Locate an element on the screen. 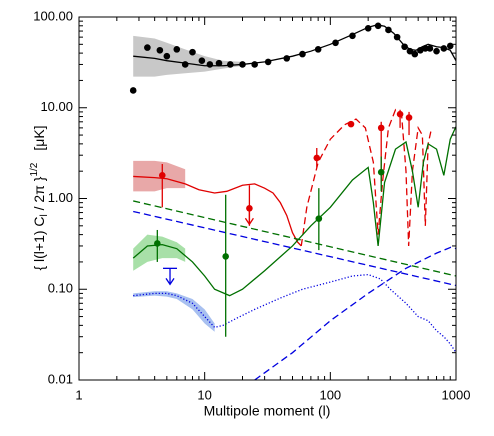 This screenshot has width=494, height=436. y-tick-label: 1.00 is located at coordinates (60, 197).